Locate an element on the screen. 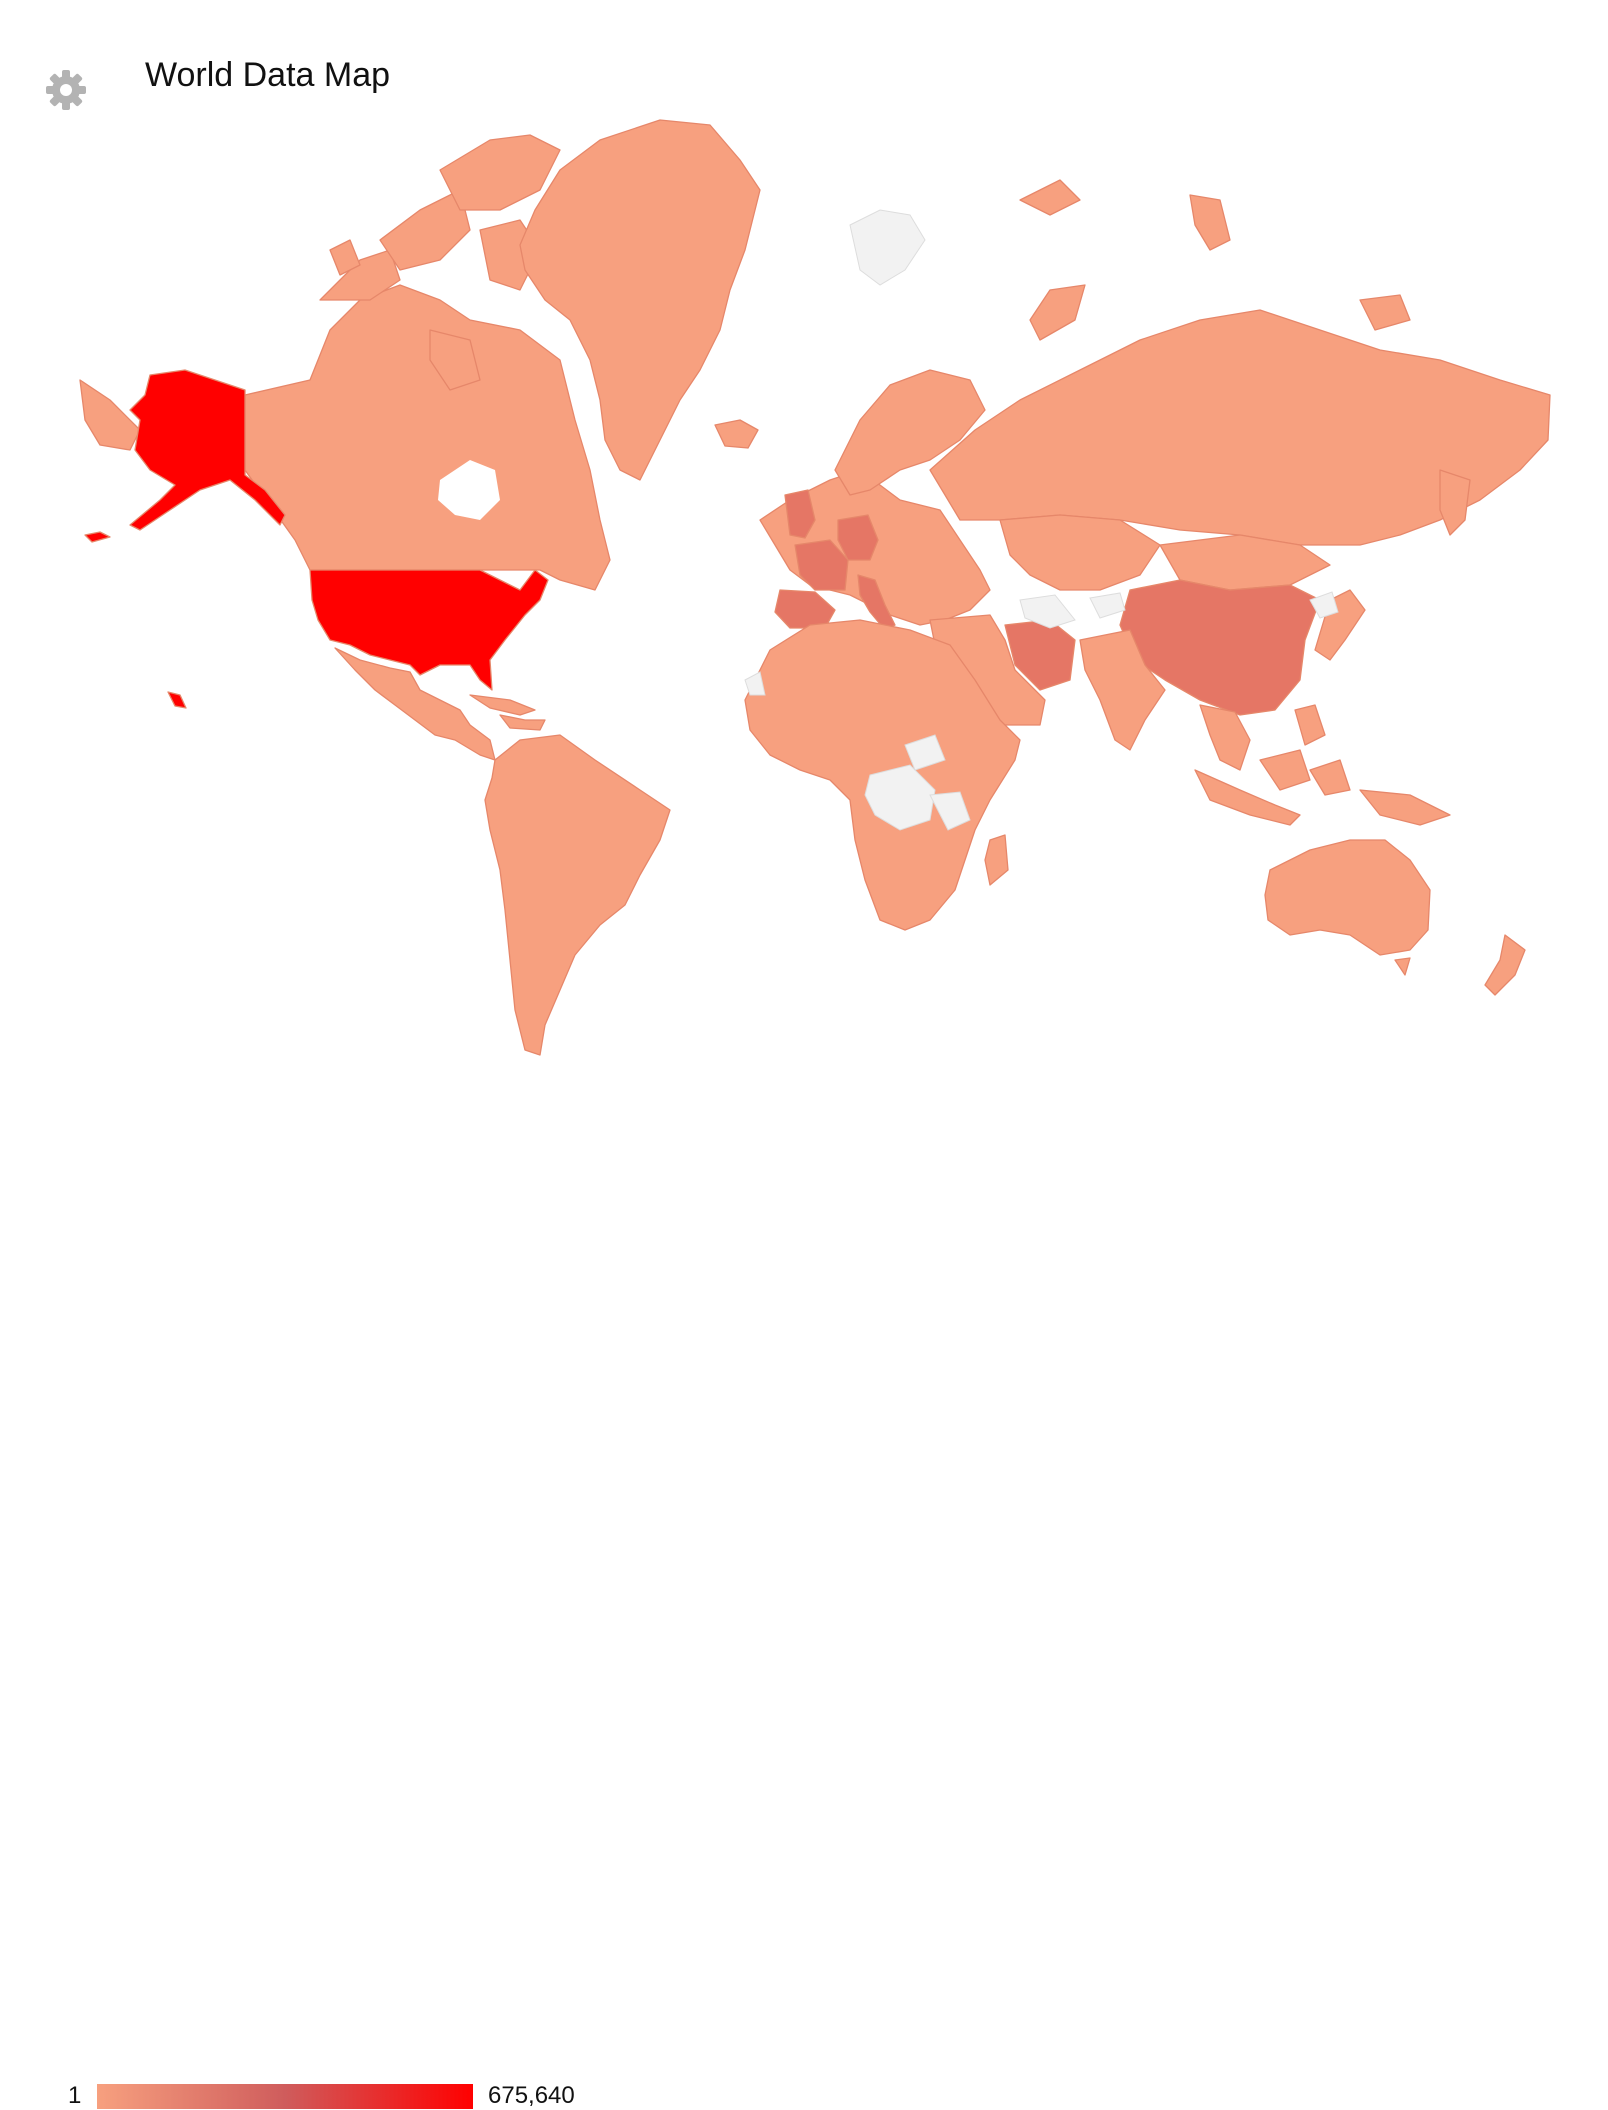 This screenshot has height=2110, width=1608. region-new-zealand is located at coordinates (1505, 965).